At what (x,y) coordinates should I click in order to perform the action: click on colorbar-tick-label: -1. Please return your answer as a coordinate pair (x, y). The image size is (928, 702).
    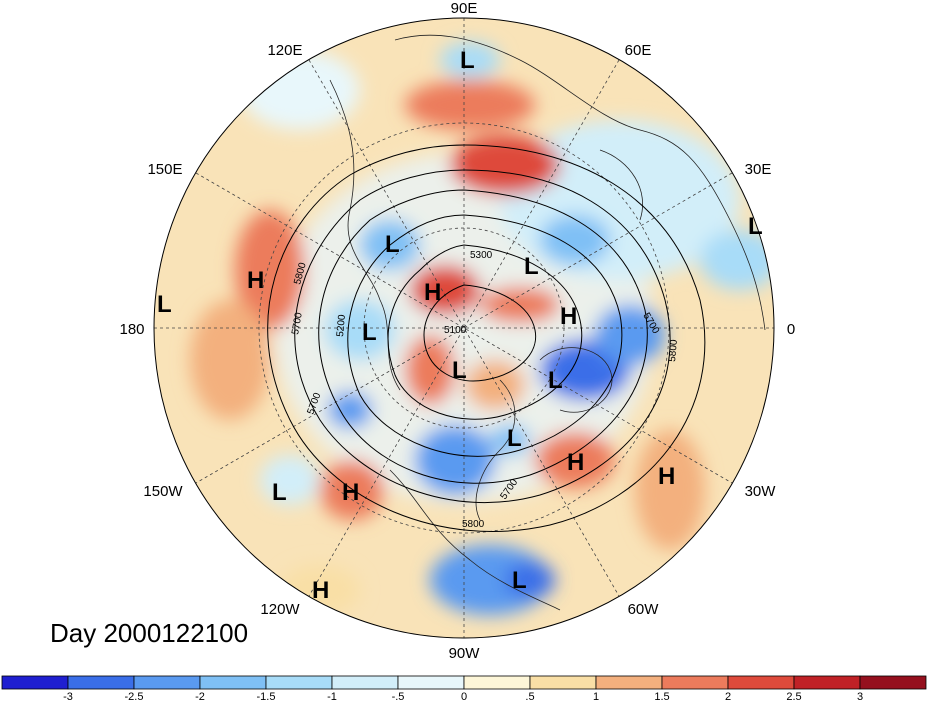
    Looking at the image, I should click on (332, 696).